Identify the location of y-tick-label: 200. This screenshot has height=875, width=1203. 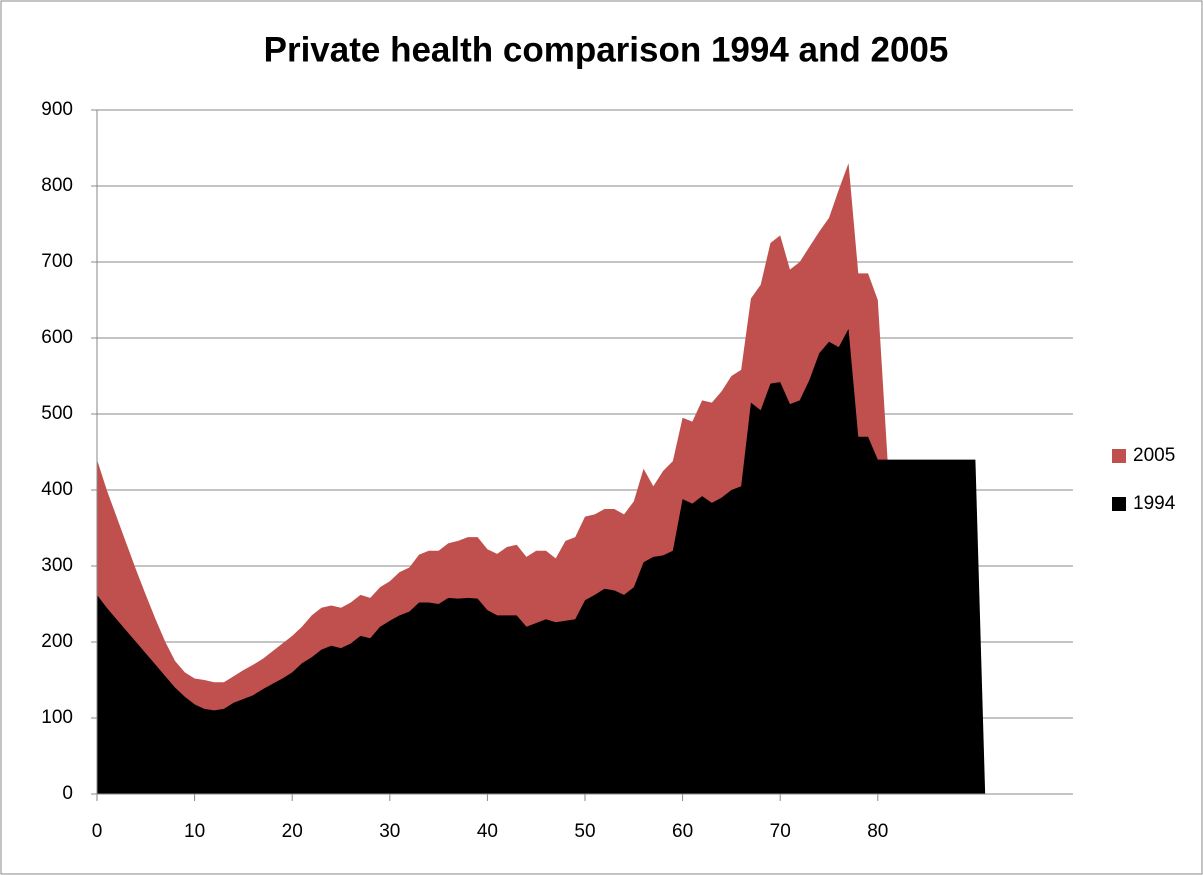
(57, 641).